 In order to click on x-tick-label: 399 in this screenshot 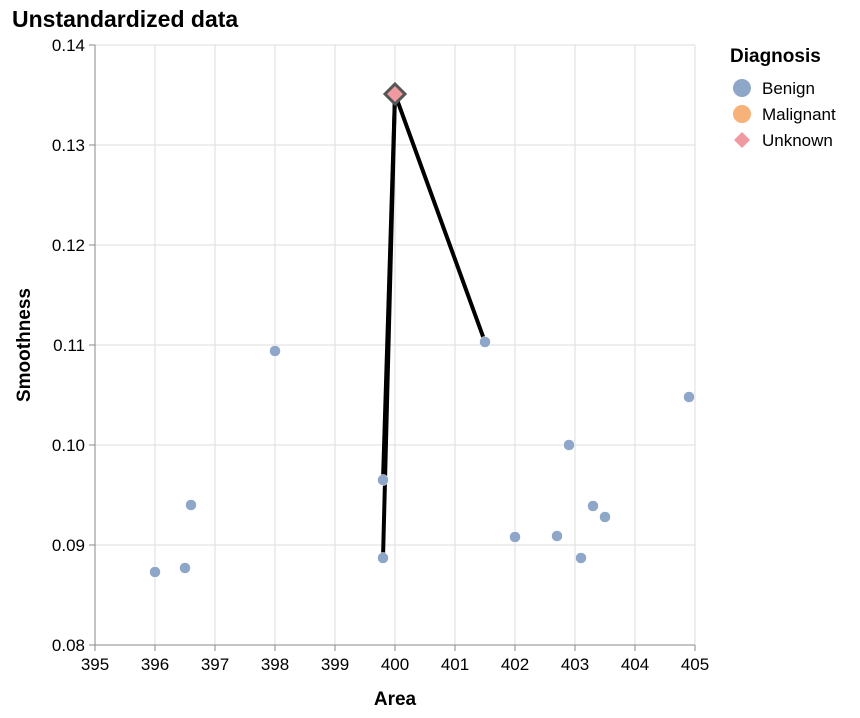, I will do `click(335, 664)`.